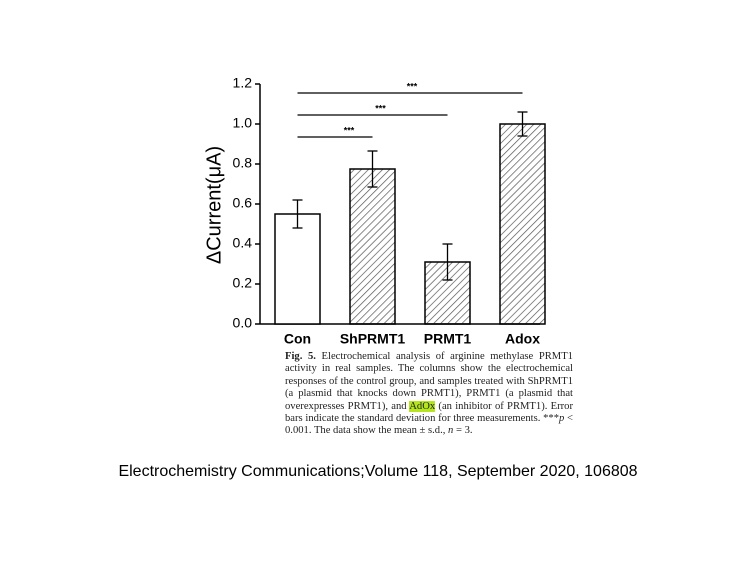 This screenshot has height=567, width=756. Describe the element at coordinates (448, 339) in the screenshot. I see `x-tick-label: PRMT1` at that location.